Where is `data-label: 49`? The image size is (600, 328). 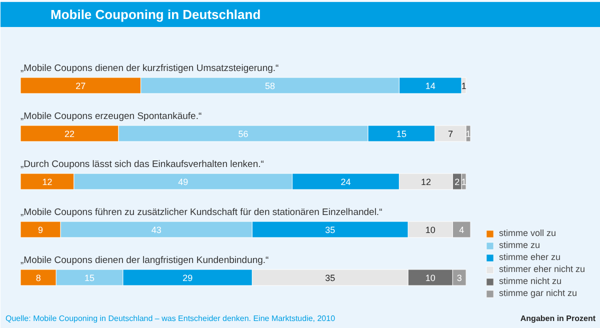
data-label: 49 is located at coordinates (183, 182).